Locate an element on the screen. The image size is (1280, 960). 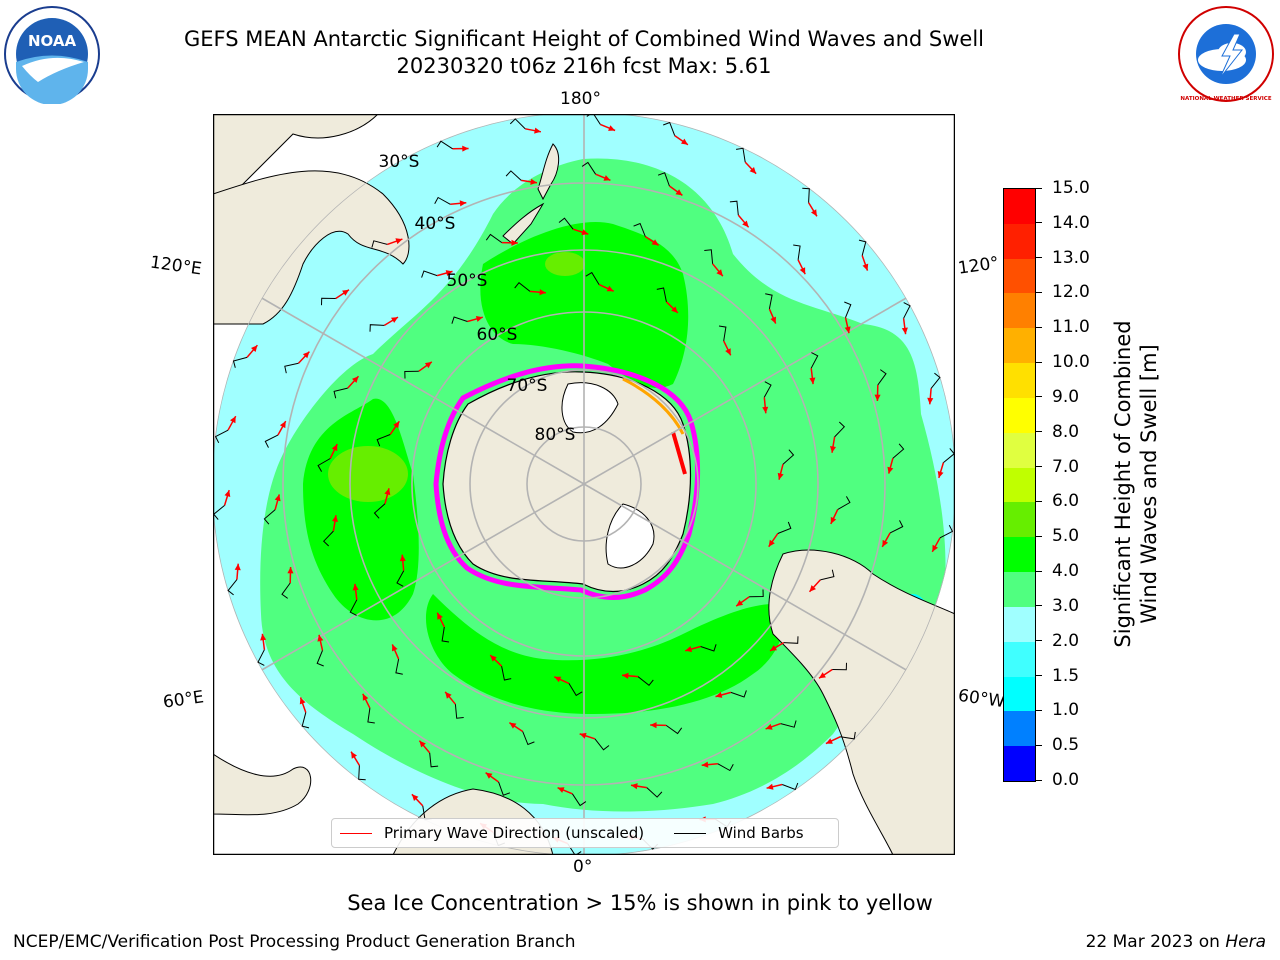
legend-wind-label: Wind Barbs is located at coordinates (761, 833).